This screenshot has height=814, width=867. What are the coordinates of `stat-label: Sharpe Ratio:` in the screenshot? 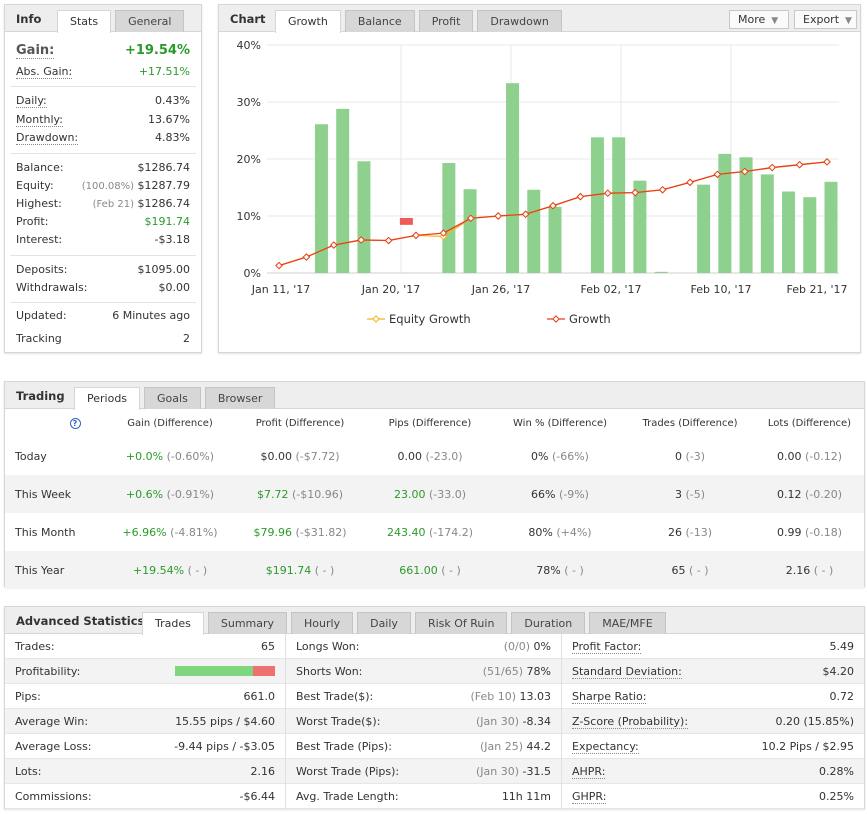 It's located at (609, 697).